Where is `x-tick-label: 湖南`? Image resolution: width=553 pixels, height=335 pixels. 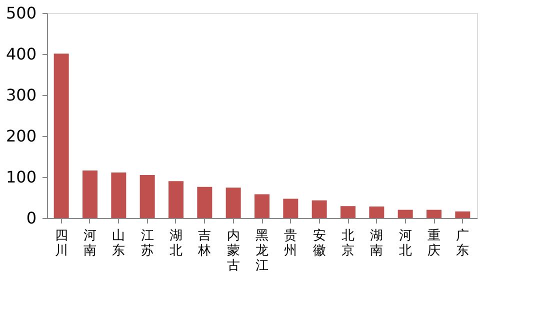
x-tick-label: 湖南 is located at coordinates (377, 243).